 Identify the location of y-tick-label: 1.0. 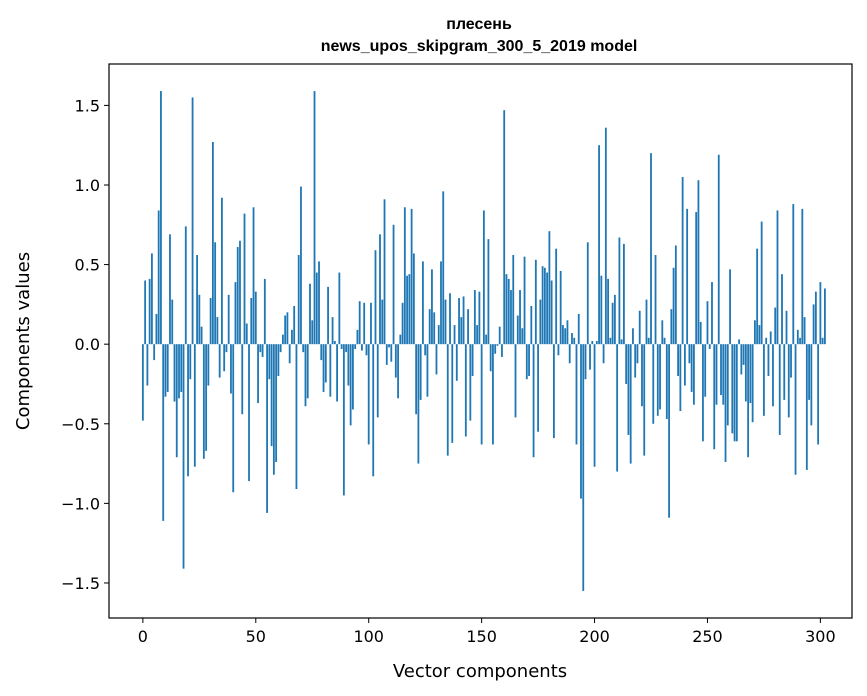
(87, 185).